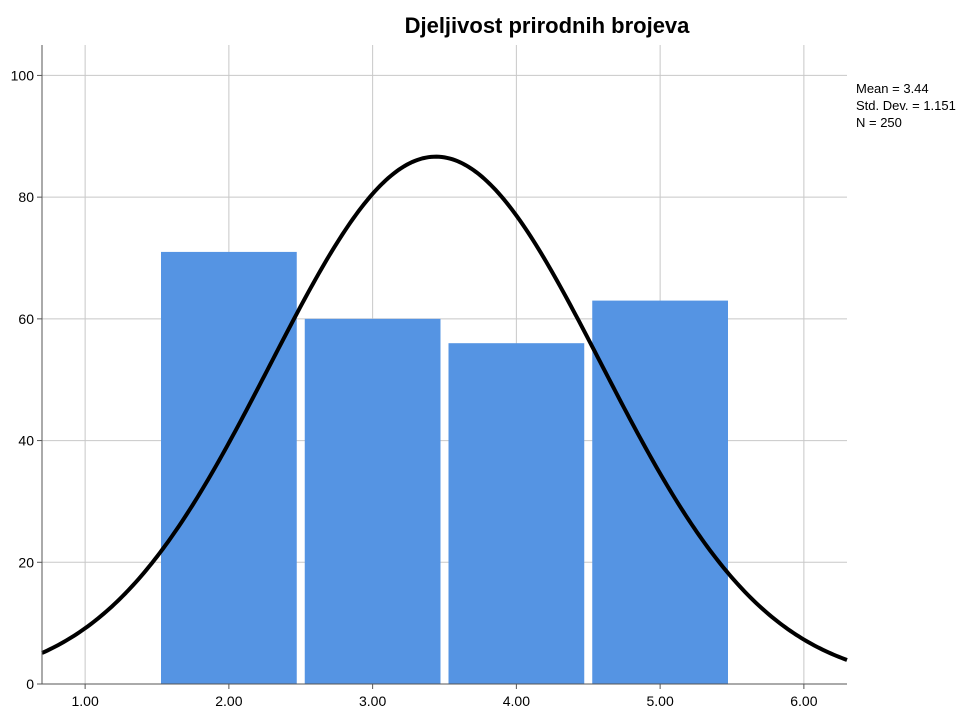 The width and height of the screenshot is (976, 711). Describe the element at coordinates (26, 562) in the screenshot. I see `y-tick-label: 20` at that location.